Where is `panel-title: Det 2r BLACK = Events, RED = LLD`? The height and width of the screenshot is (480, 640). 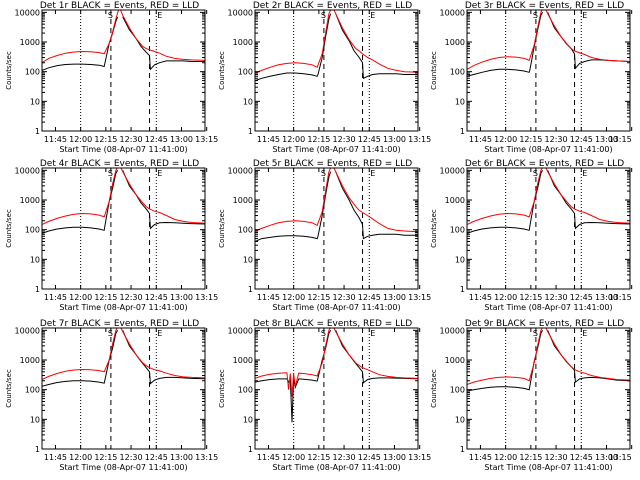 panel-title: Det 2r BLACK = Events, RED = LLD is located at coordinates (332, 6).